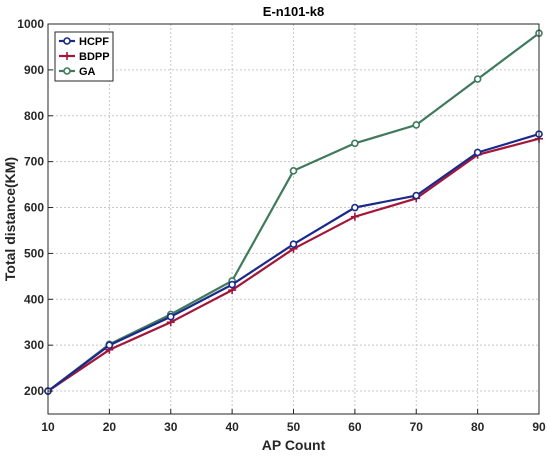  Describe the element at coordinates (34, 116) in the screenshot. I see `y-tick-label: 800` at that location.